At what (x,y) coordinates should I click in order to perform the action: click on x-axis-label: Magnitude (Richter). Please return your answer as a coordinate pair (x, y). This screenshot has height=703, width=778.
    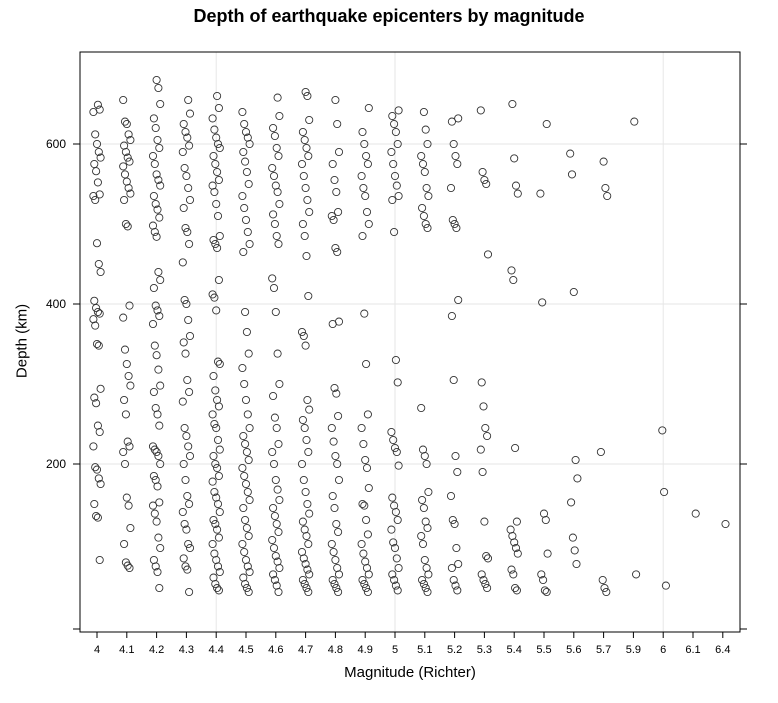
    Looking at the image, I should click on (410, 672).